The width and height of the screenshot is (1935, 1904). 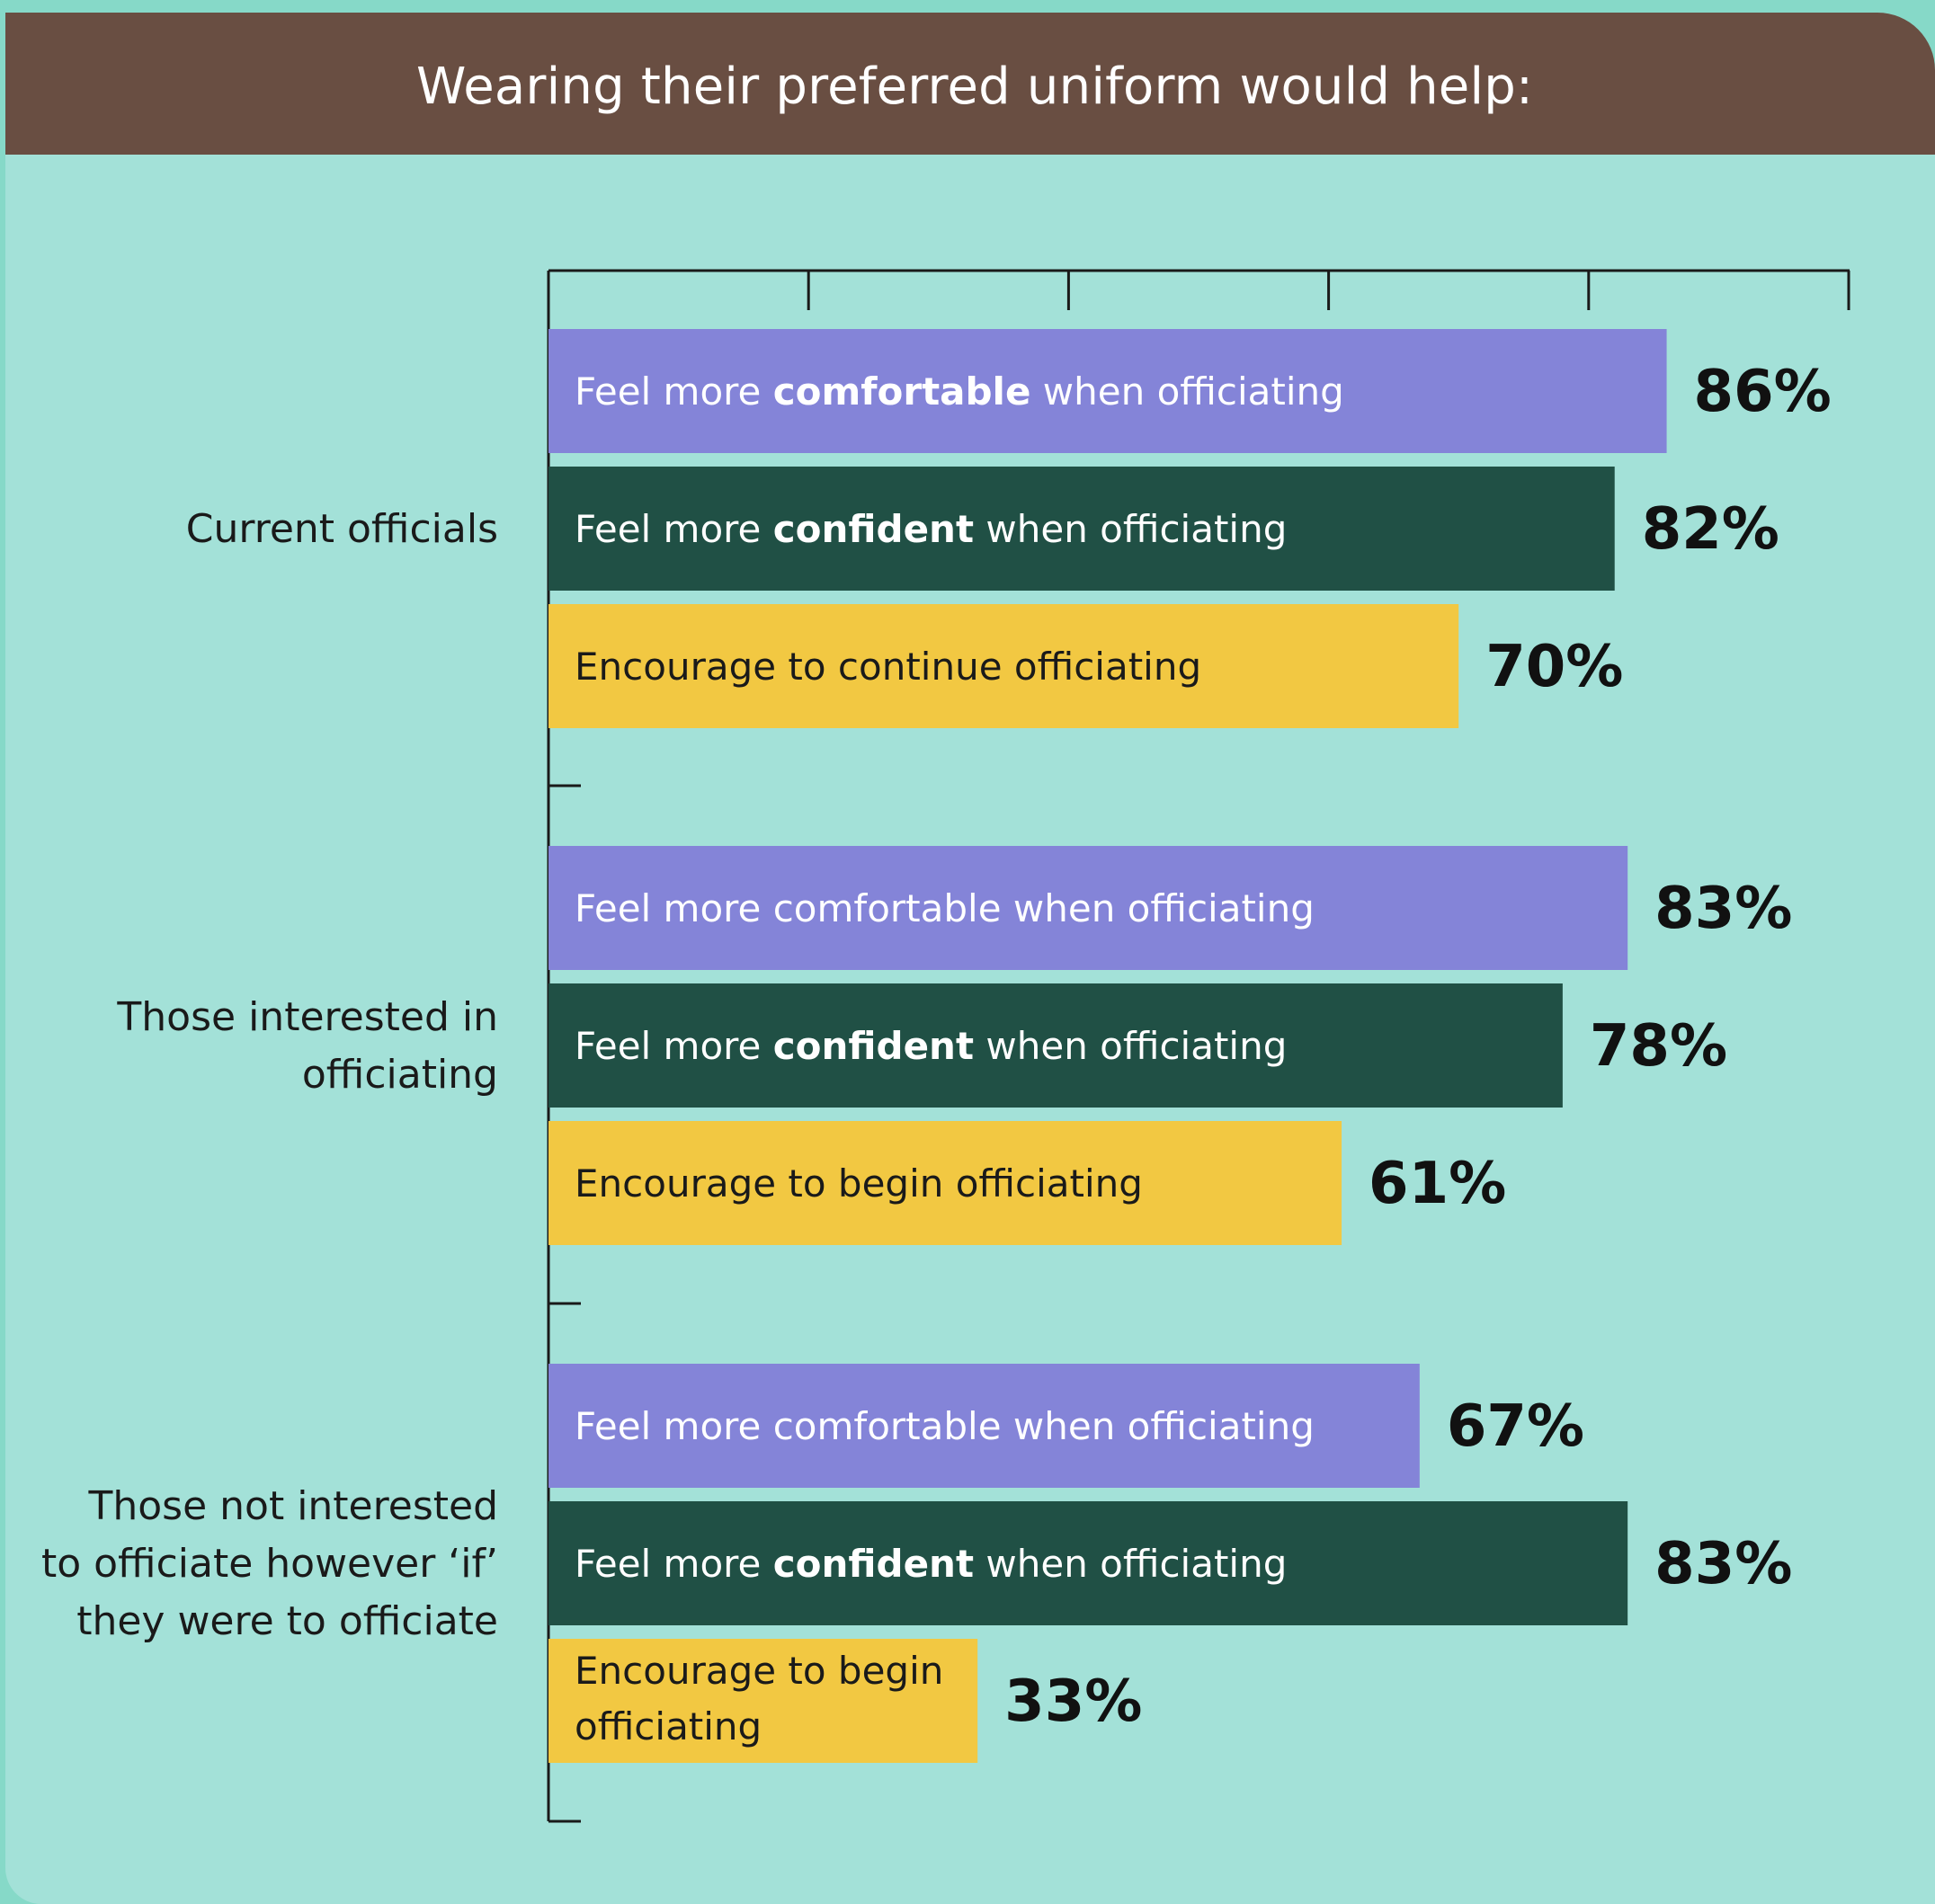 What do you see at coordinates (292, 1506) in the screenshot?
I see `group-label: Those not interested` at bounding box center [292, 1506].